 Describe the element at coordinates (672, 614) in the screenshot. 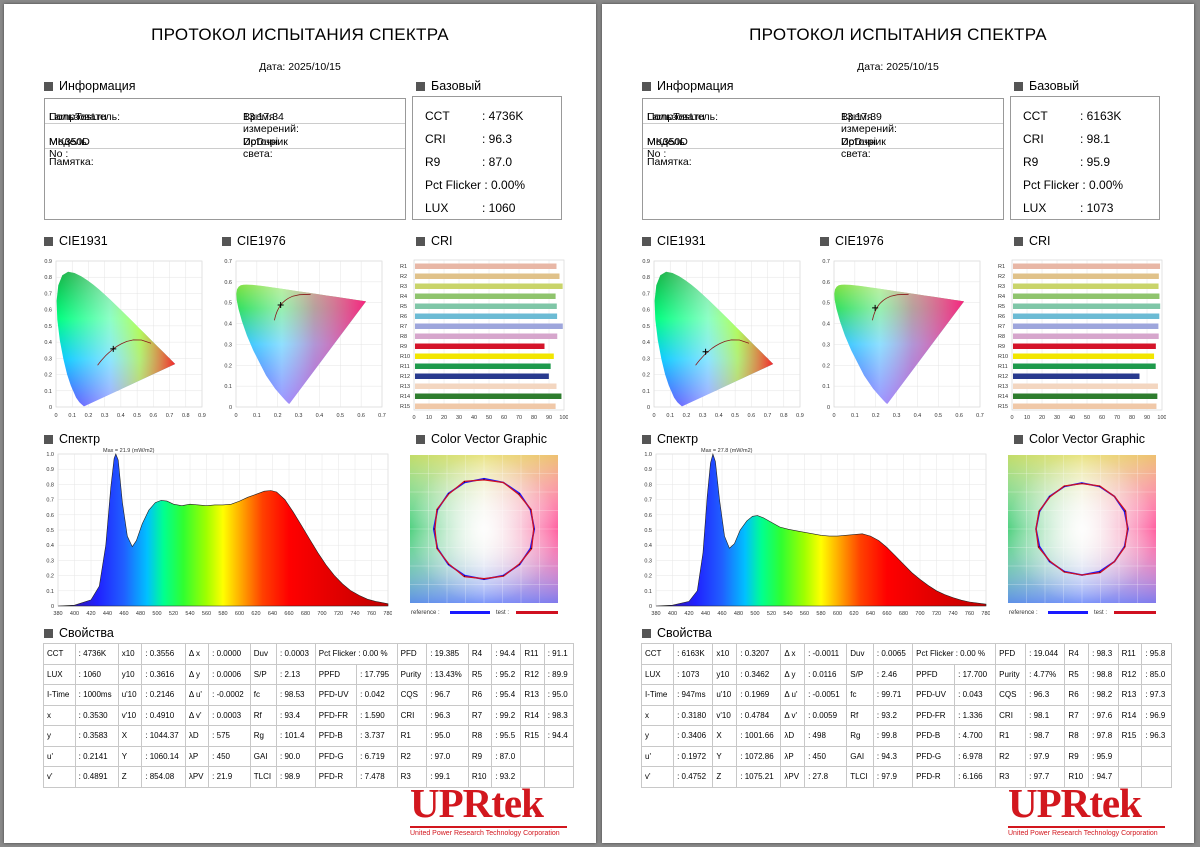

I see `x-tick-label: 400` at that location.